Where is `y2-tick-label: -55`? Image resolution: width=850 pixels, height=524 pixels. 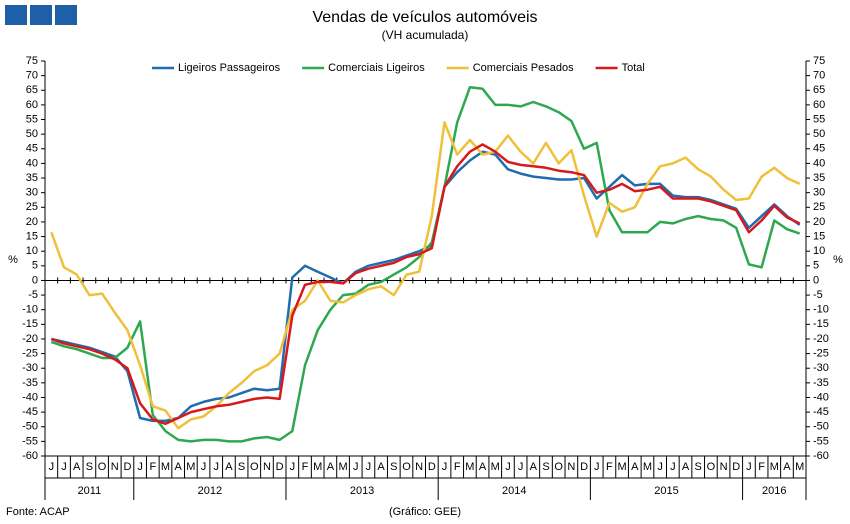 y2-tick-label: -55 is located at coordinates (821, 441).